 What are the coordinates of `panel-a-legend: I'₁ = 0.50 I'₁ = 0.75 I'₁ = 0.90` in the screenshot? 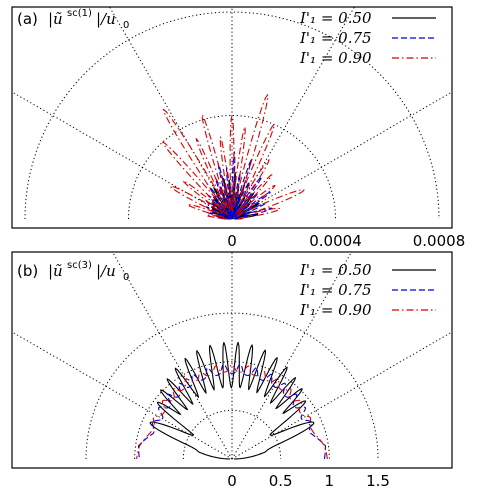 It's located at (367, 38).